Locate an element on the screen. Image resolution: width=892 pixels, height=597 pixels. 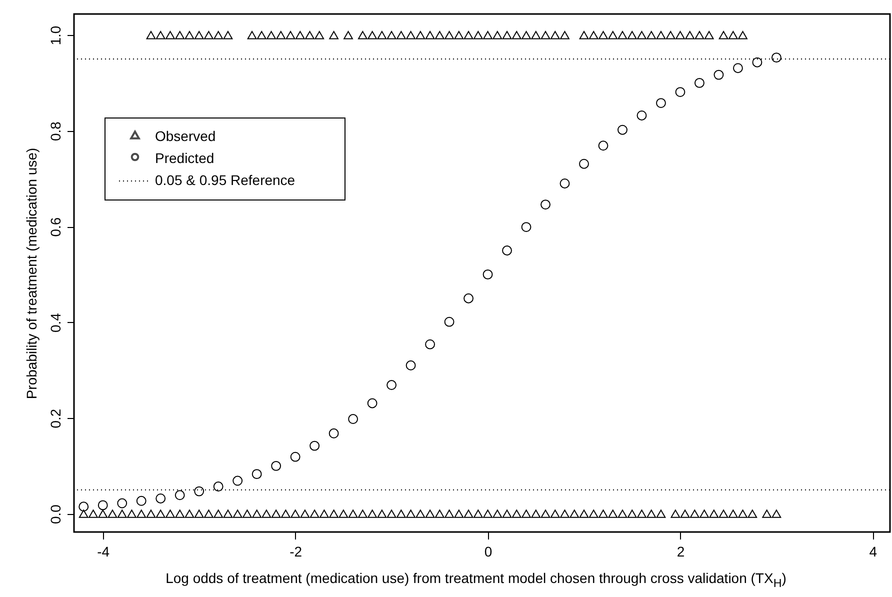
y-tick-label: 0.8 is located at coordinates (56, 131).